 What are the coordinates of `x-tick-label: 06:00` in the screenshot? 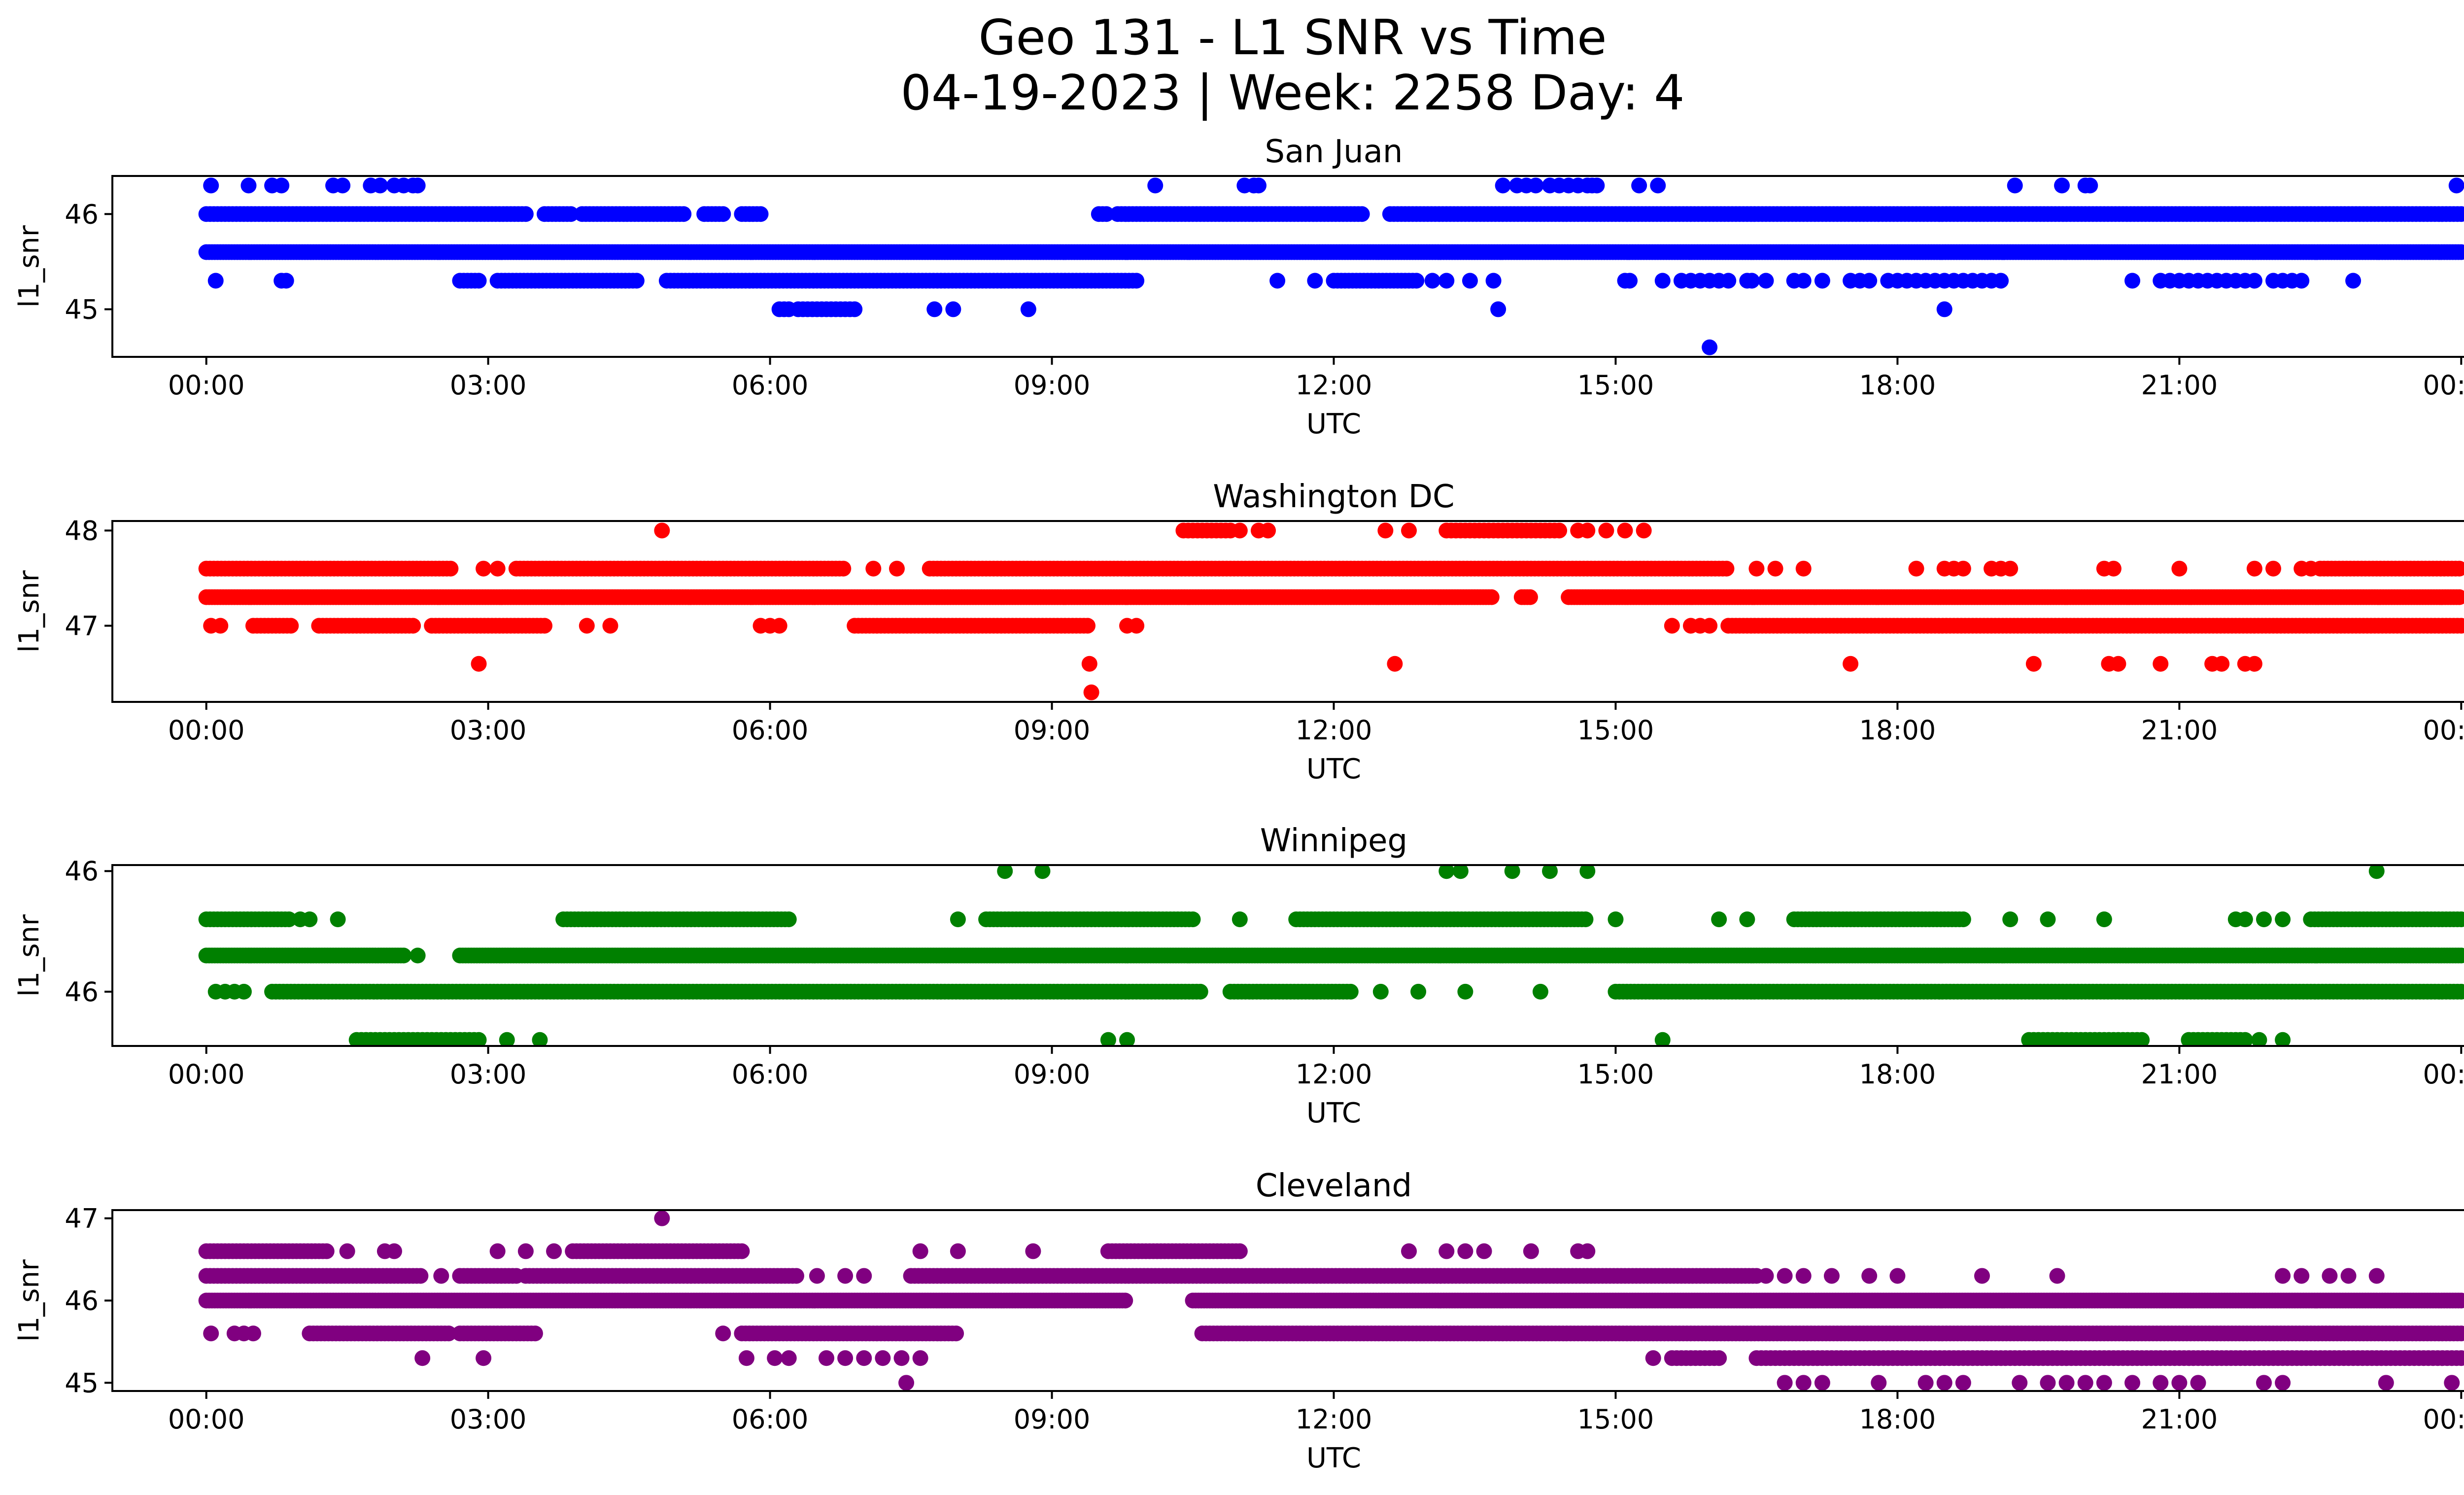 It's located at (770, 730).